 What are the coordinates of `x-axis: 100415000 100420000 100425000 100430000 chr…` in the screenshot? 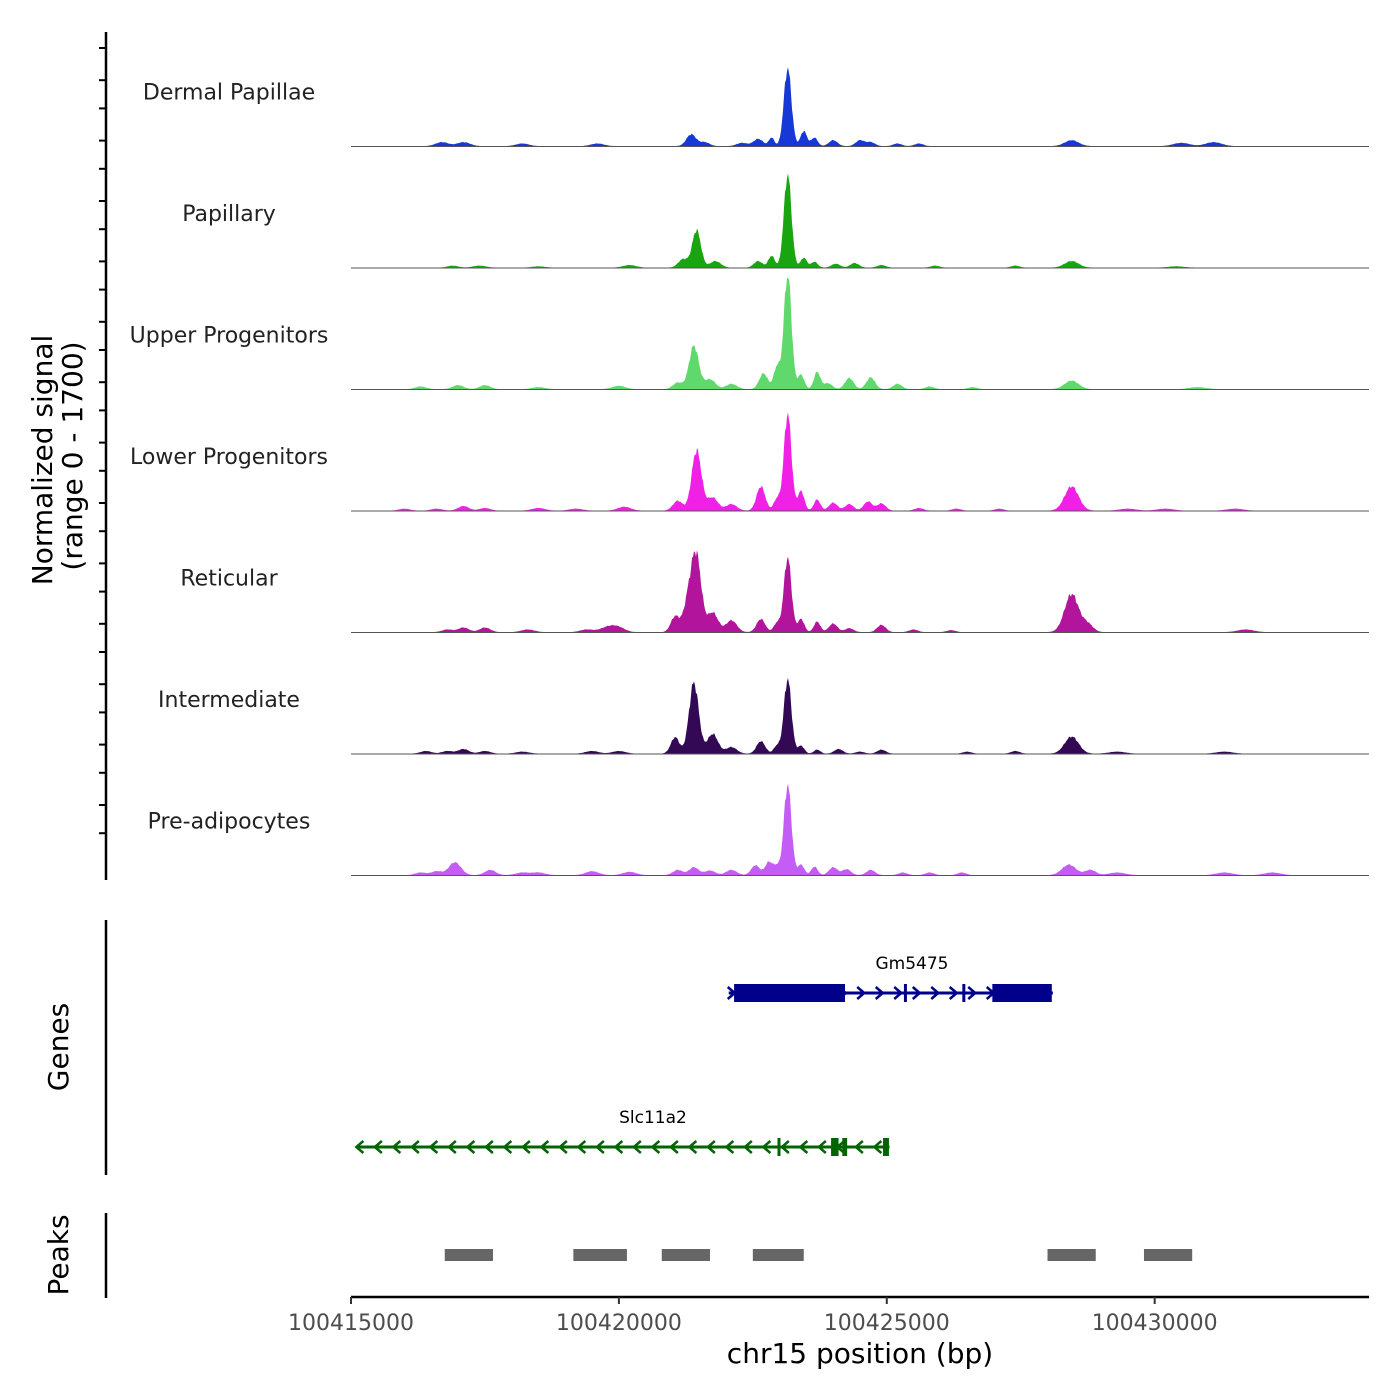 It's located at (828, 1332).